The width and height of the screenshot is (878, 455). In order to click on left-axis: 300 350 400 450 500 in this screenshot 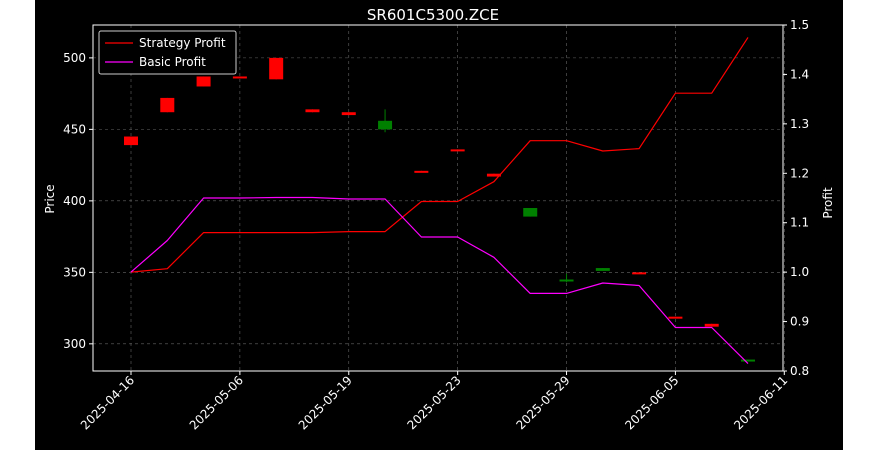, I will do `click(78, 201)`.